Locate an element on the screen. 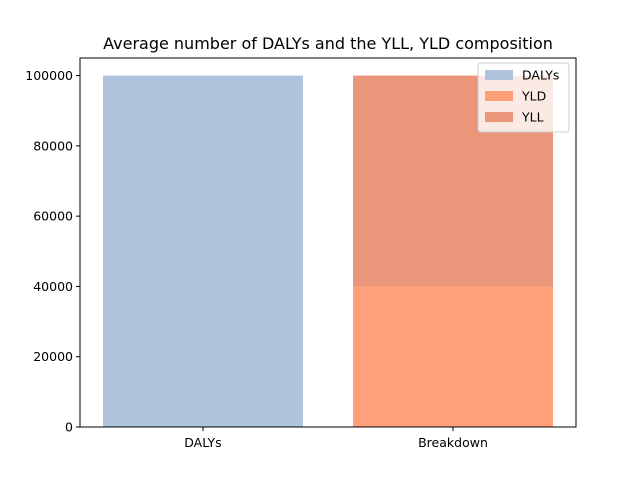 The height and width of the screenshot is (480, 640). legend-label-yll: YLL is located at coordinates (532, 117).